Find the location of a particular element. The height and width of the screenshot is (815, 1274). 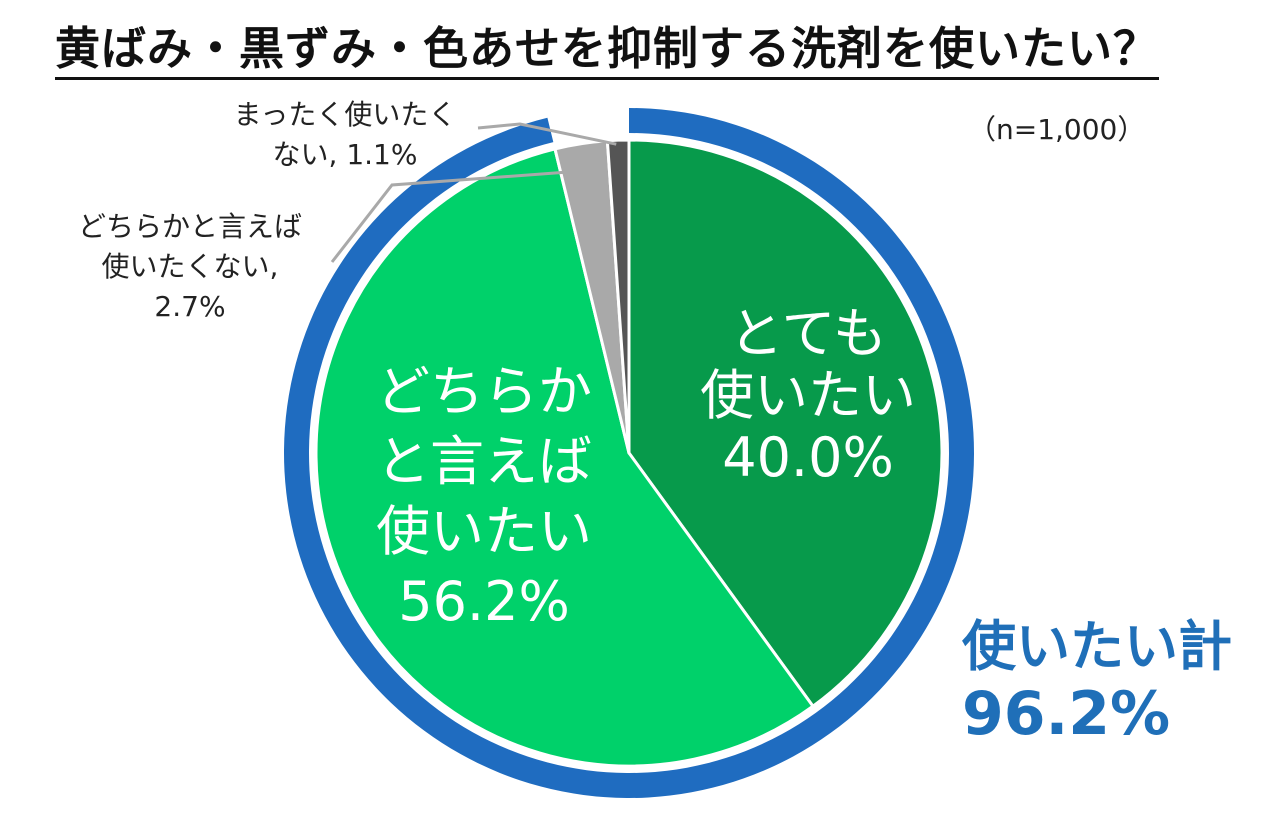

slice-label-very-want: とても使いたい 40.0% is located at coordinates (808, 395).